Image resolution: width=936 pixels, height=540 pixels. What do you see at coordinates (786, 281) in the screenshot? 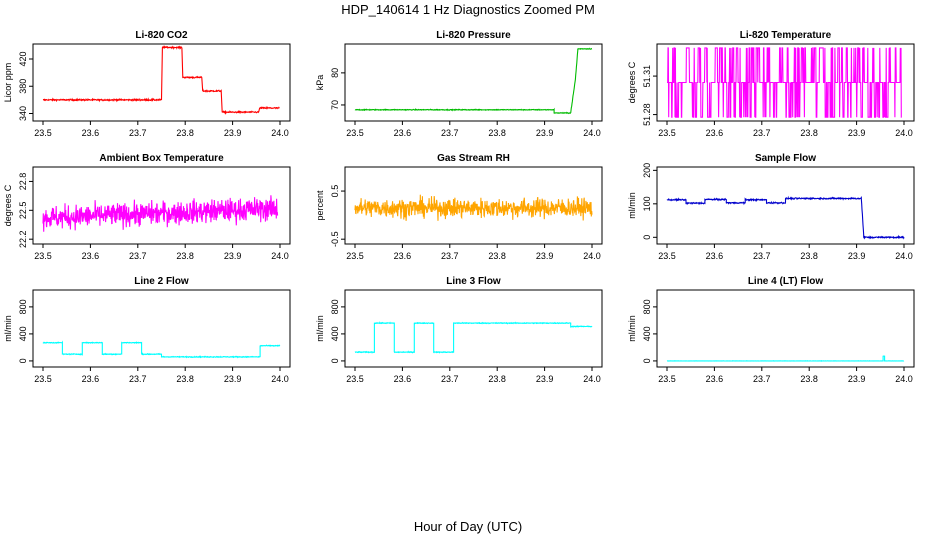
I see `panel-title: Line 4 (LT) Flow` at bounding box center [786, 281].